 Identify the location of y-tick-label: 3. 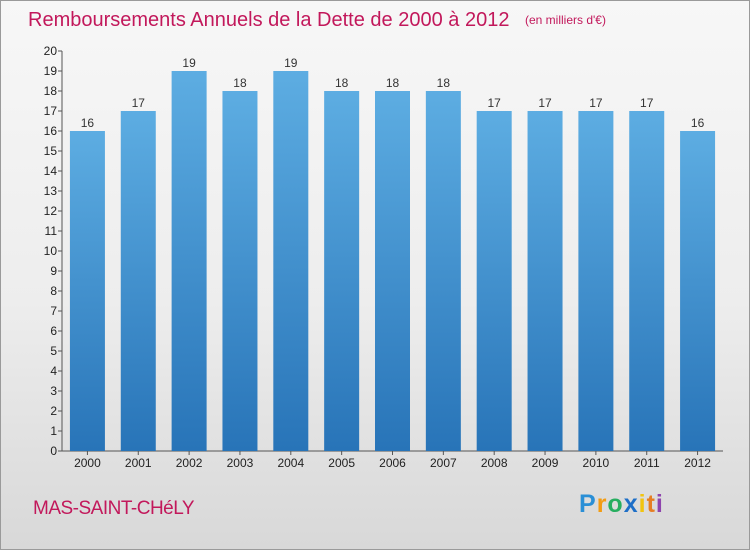
(53, 391).